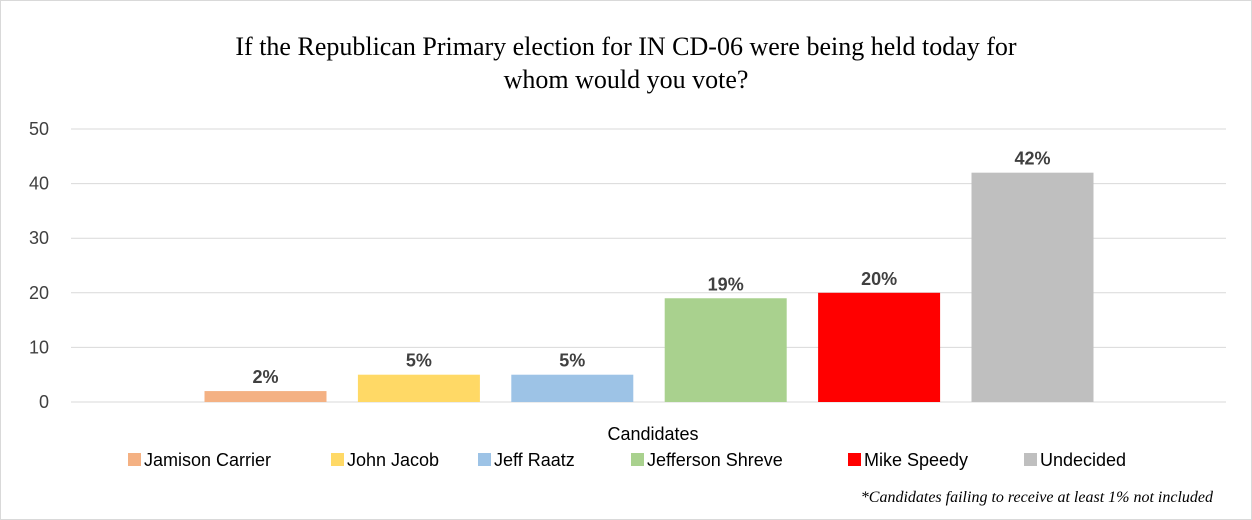 The image size is (1252, 520). I want to click on bar-jeff-raatz, so click(572, 388).